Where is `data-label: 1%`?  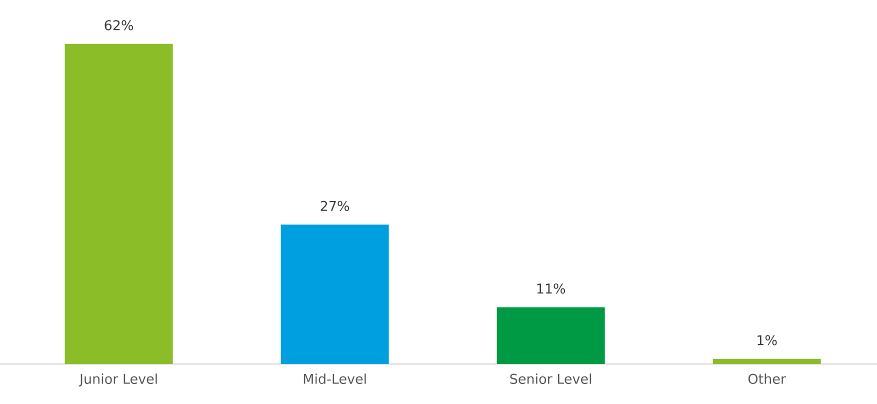
data-label: 1% is located at coordinates (767, 340).